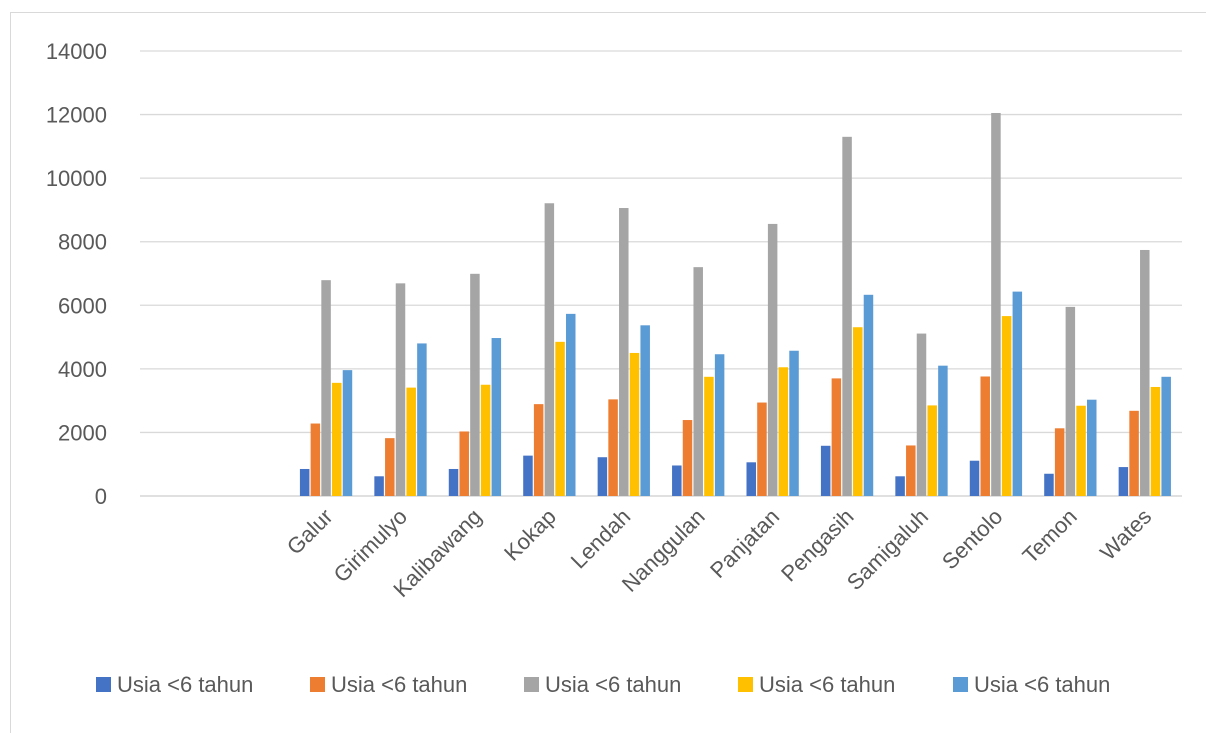 The height and width of the screenshot is (733, 1206). Describe the element at coordinates (1050, 536) in the screenshot. I see `x-tick-label: Temon` at that location.